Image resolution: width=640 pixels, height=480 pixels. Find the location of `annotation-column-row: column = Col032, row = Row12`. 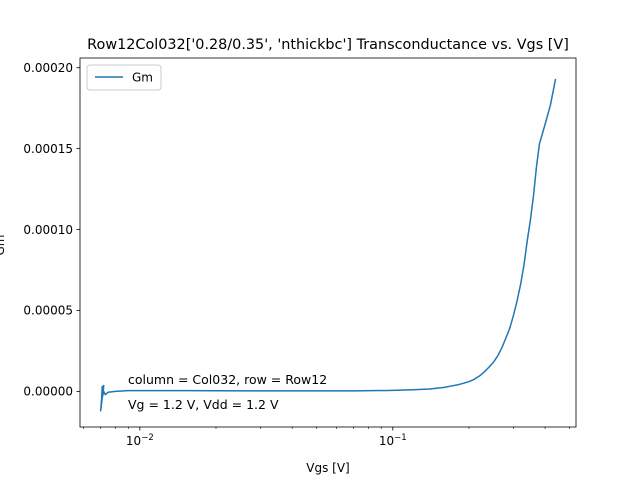

annotation-column-row: column = Col032, row = Row12 is located at coordinates (227, 379).